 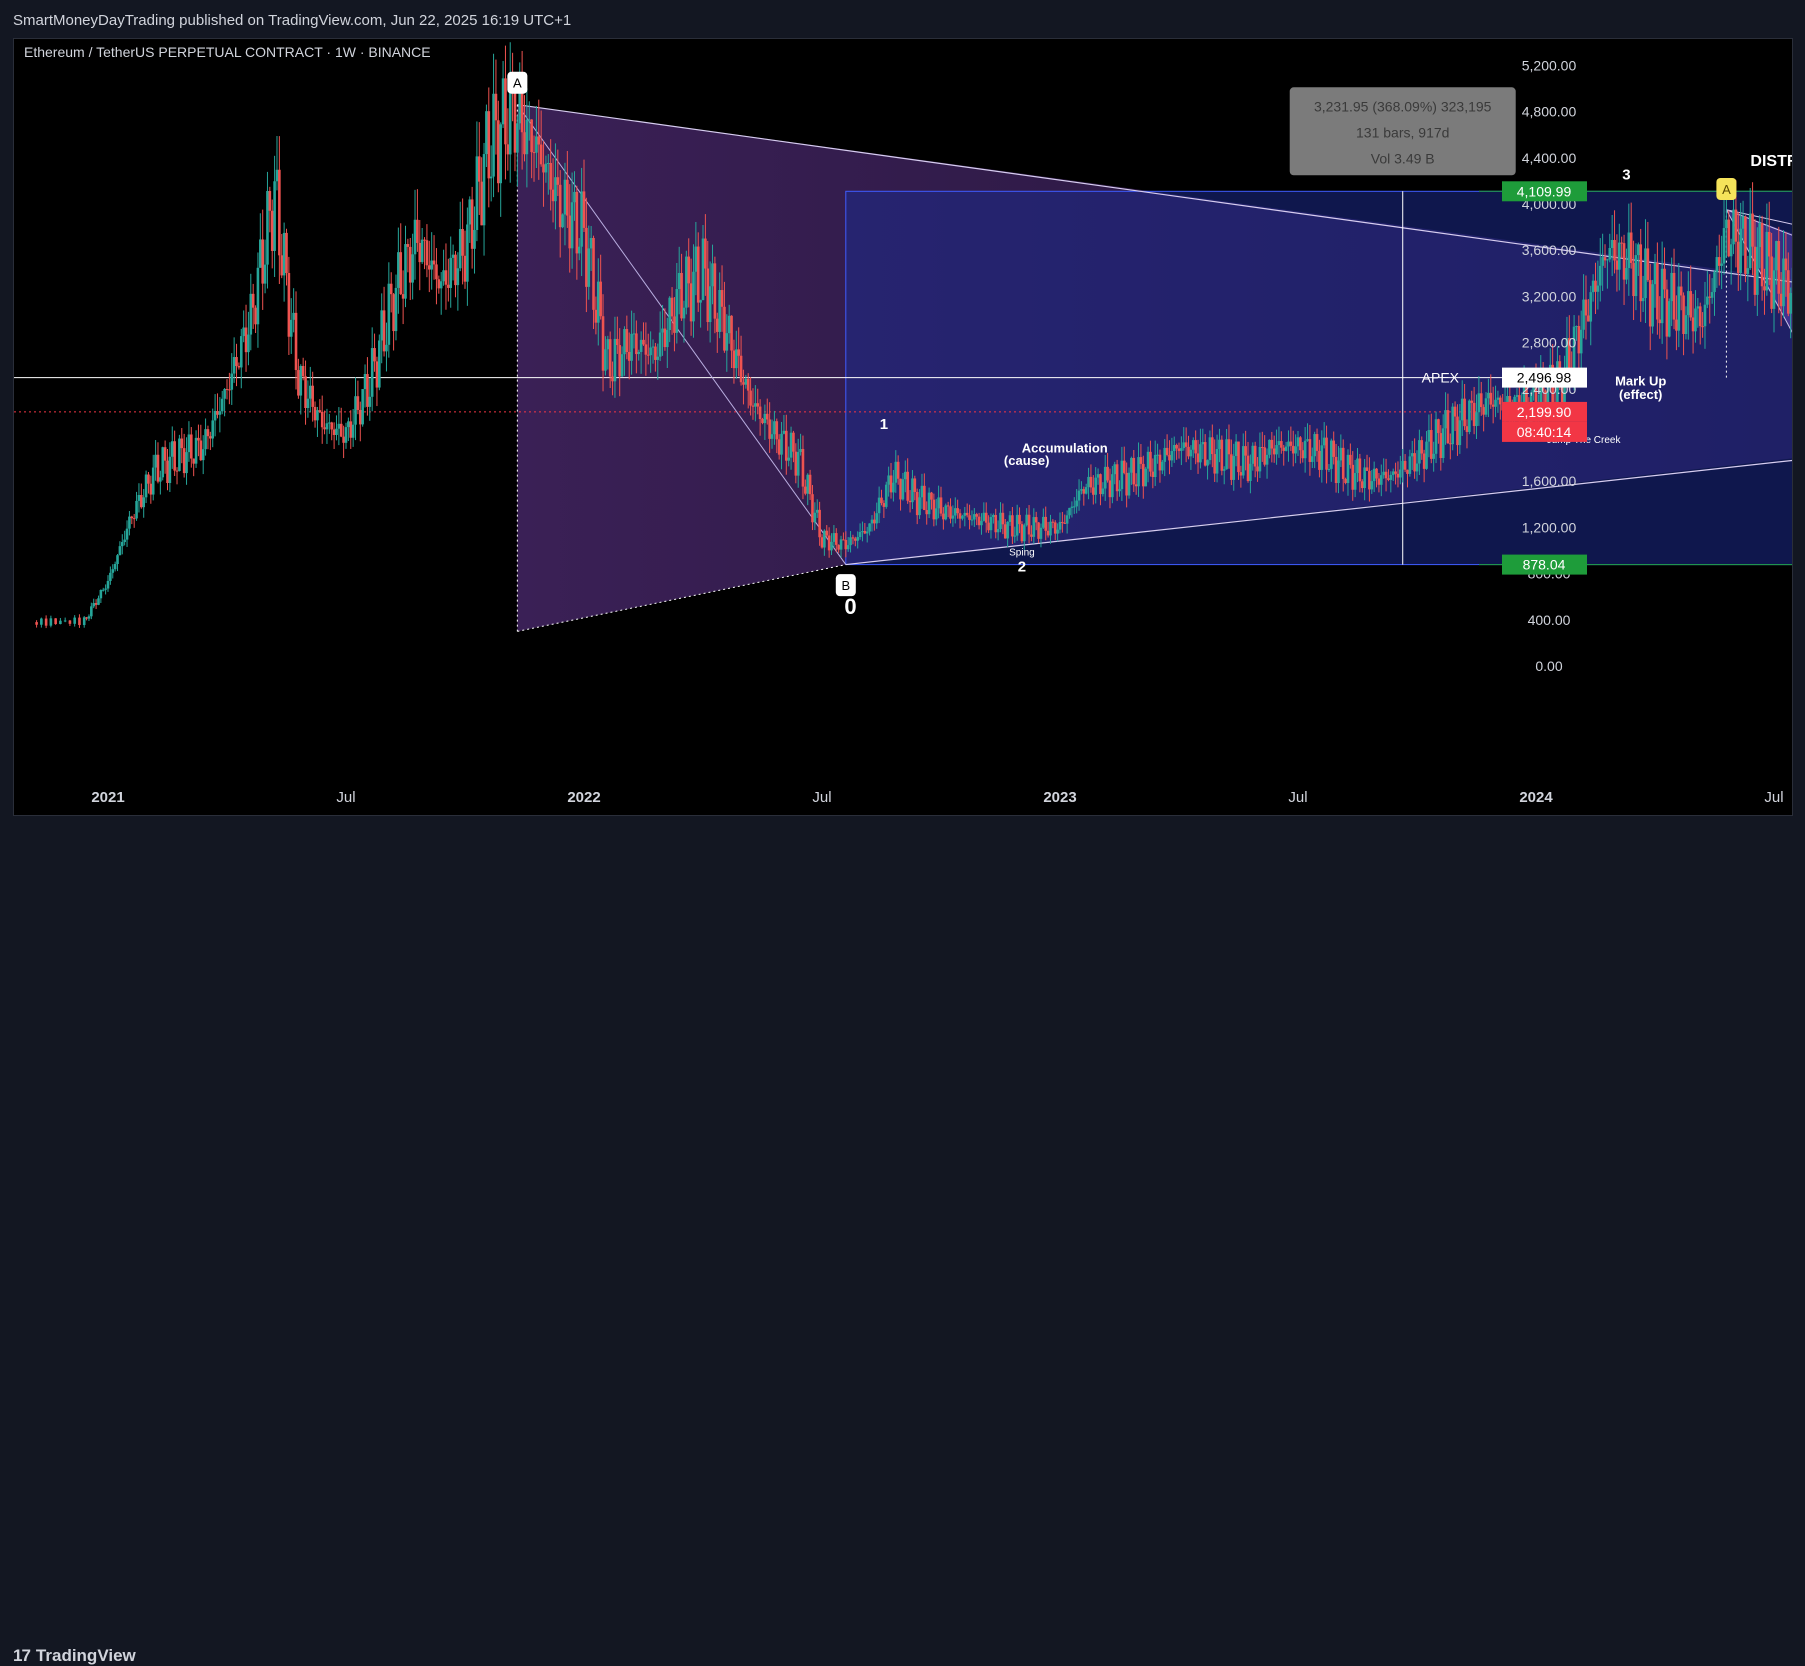 I want to click on pattern-point-label: B, so click(x=845, y=585).